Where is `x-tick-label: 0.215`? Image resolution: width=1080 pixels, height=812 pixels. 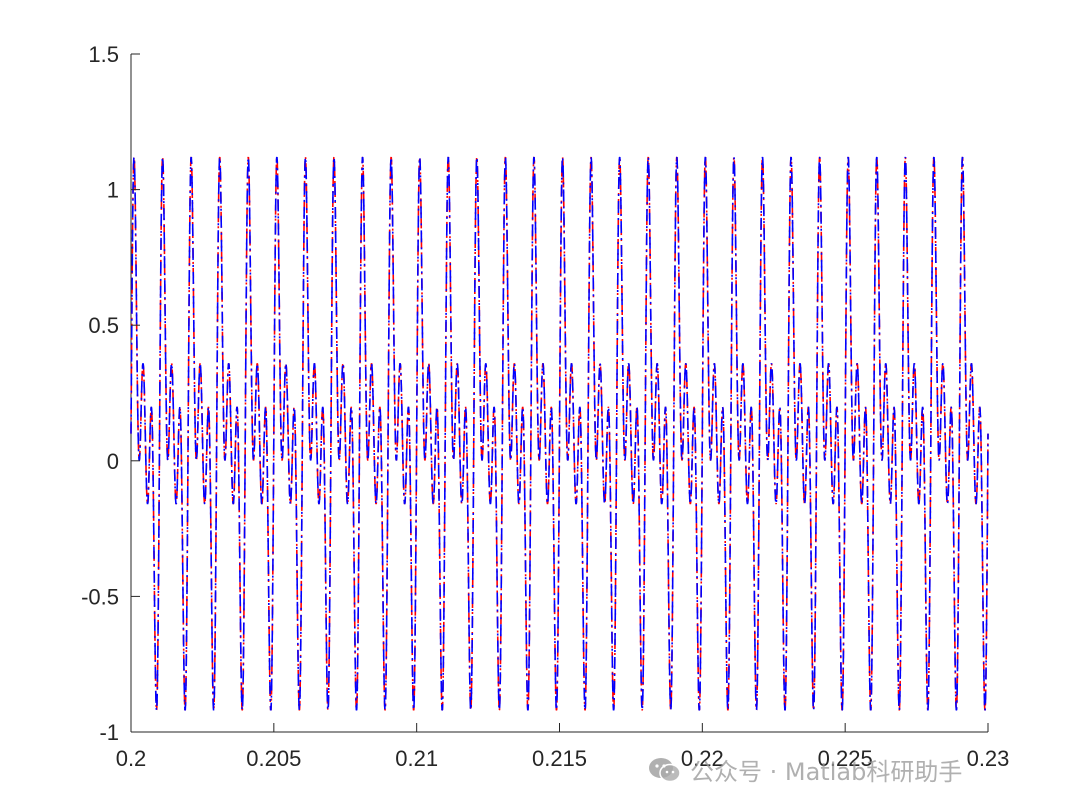 x-tick-label: 0.215 is located at coordinates (559, 758).